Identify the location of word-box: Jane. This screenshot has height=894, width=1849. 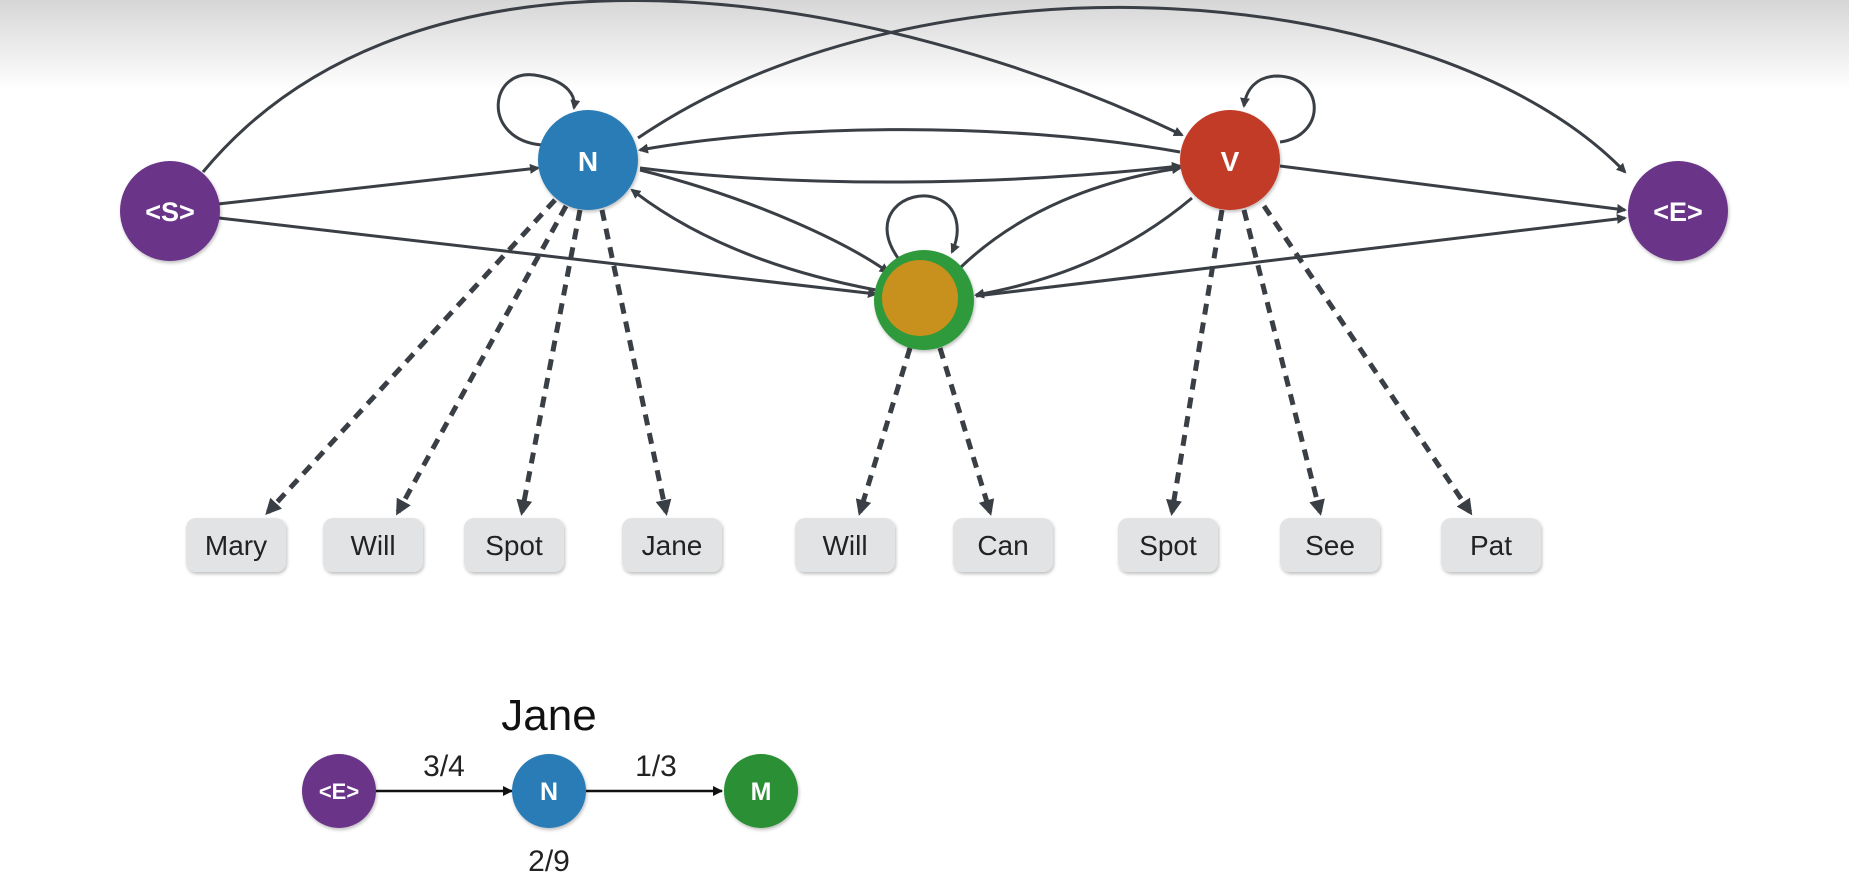
(672, 545).